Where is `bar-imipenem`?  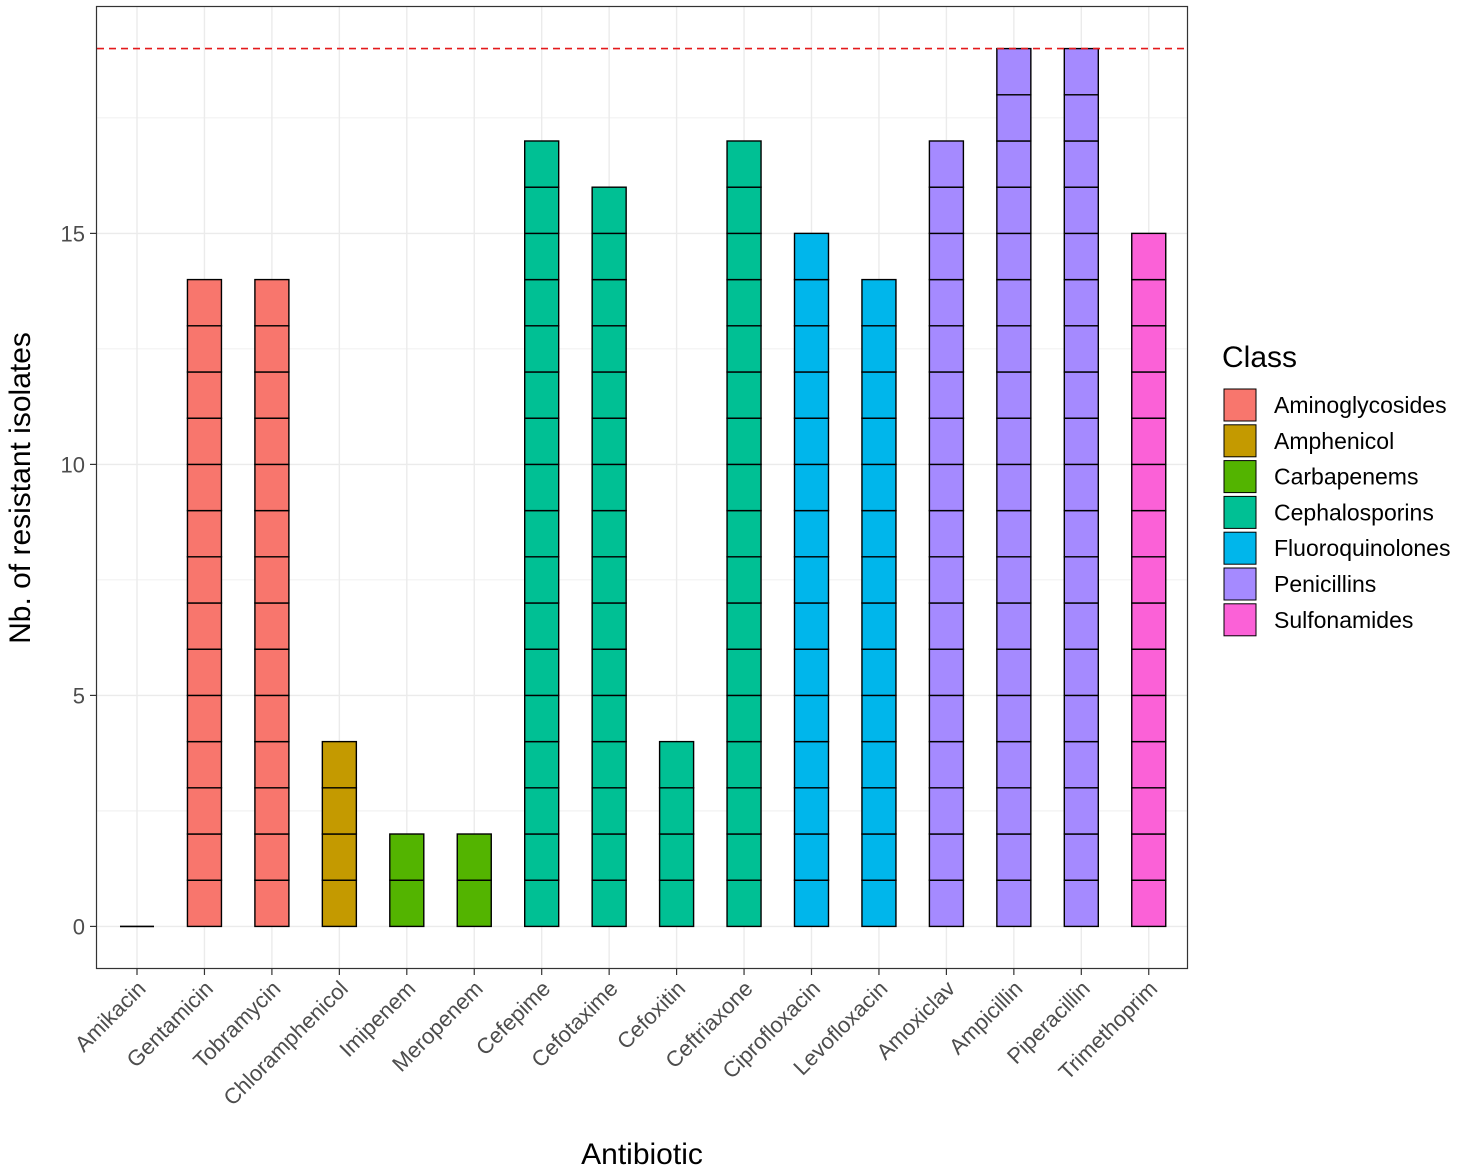
bar-imipenem is located at coordinates (407, 880).